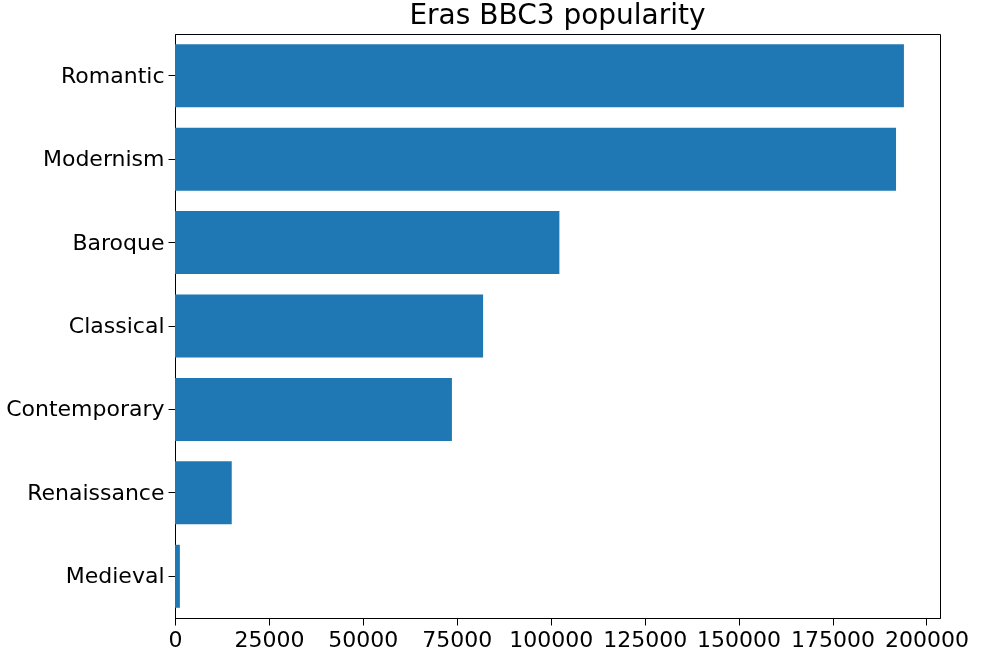  I want to click on y-tick-label: Medieval, so click(115, 576).